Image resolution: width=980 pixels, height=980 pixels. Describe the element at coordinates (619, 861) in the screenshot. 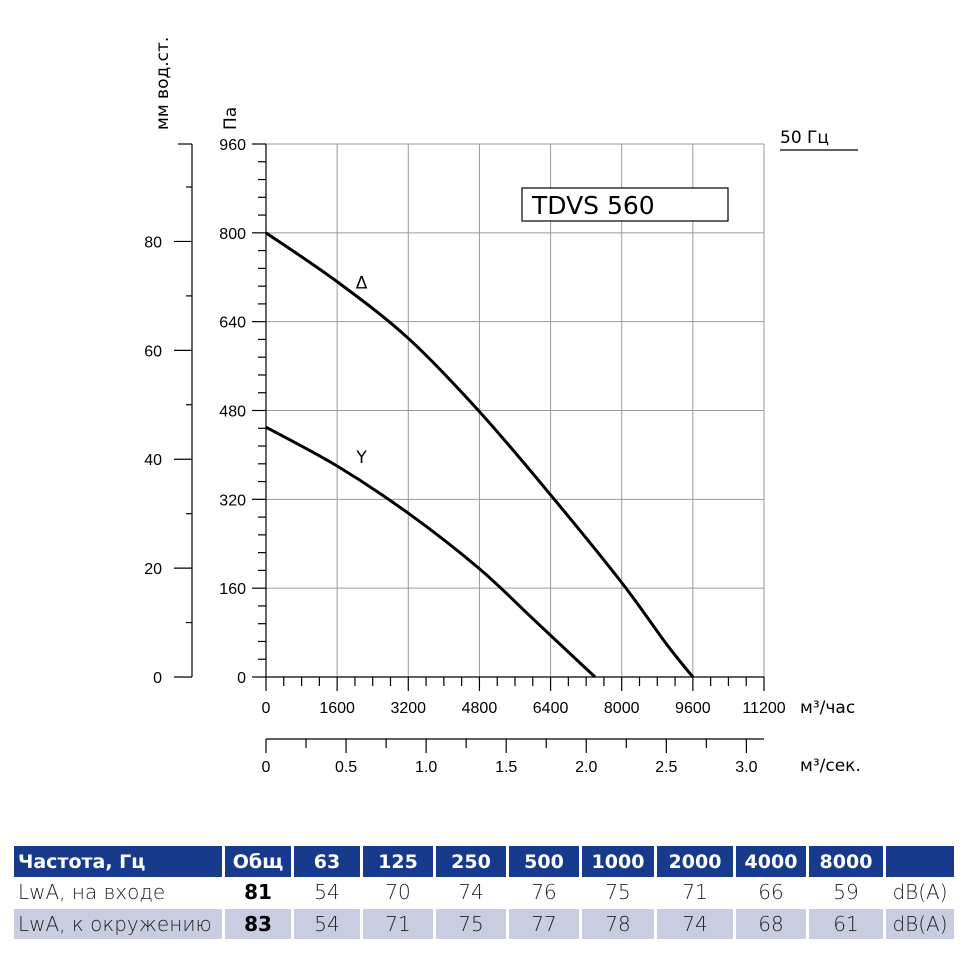

I see `header-1000: 1000` at that location.